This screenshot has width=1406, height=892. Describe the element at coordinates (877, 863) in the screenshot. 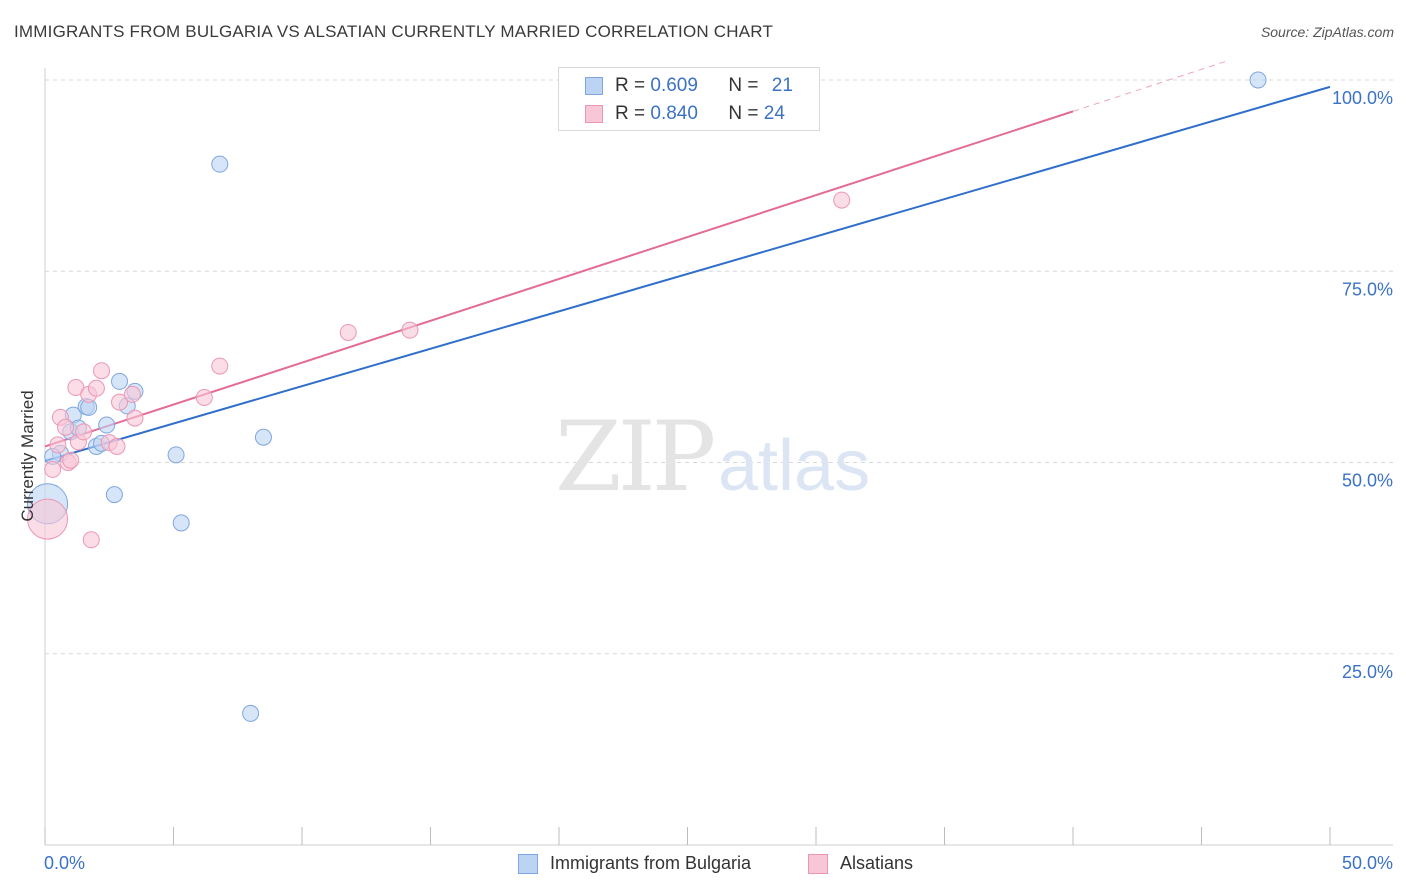

I see `series-legend-label: Alsatians` at that location.